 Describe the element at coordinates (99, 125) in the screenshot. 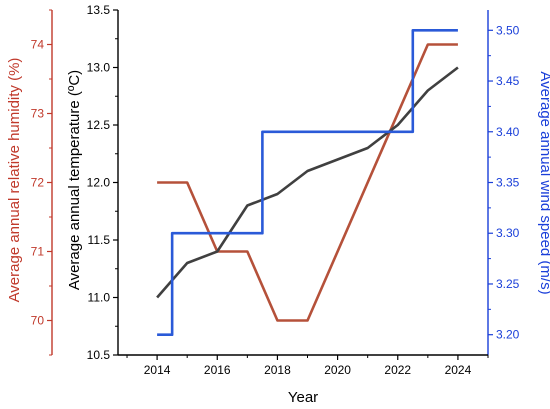

I see `temperature-tick-label: 12.5` at that location.